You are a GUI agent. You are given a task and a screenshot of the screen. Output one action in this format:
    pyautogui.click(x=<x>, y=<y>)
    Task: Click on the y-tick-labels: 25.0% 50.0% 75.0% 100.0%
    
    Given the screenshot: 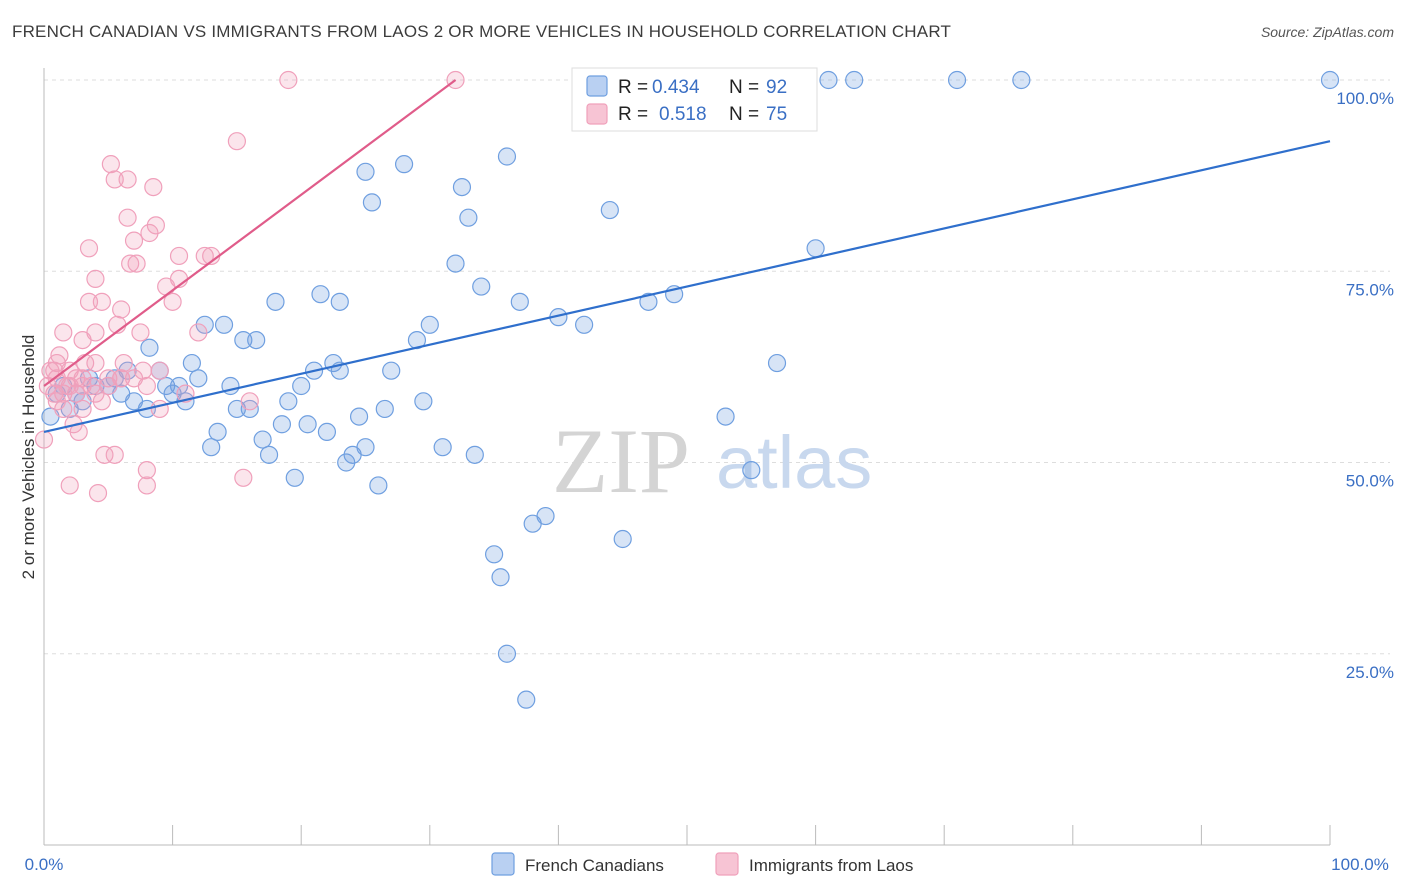 What is the action you would take?
    pyautogui.click(x=1365, y=385)
    